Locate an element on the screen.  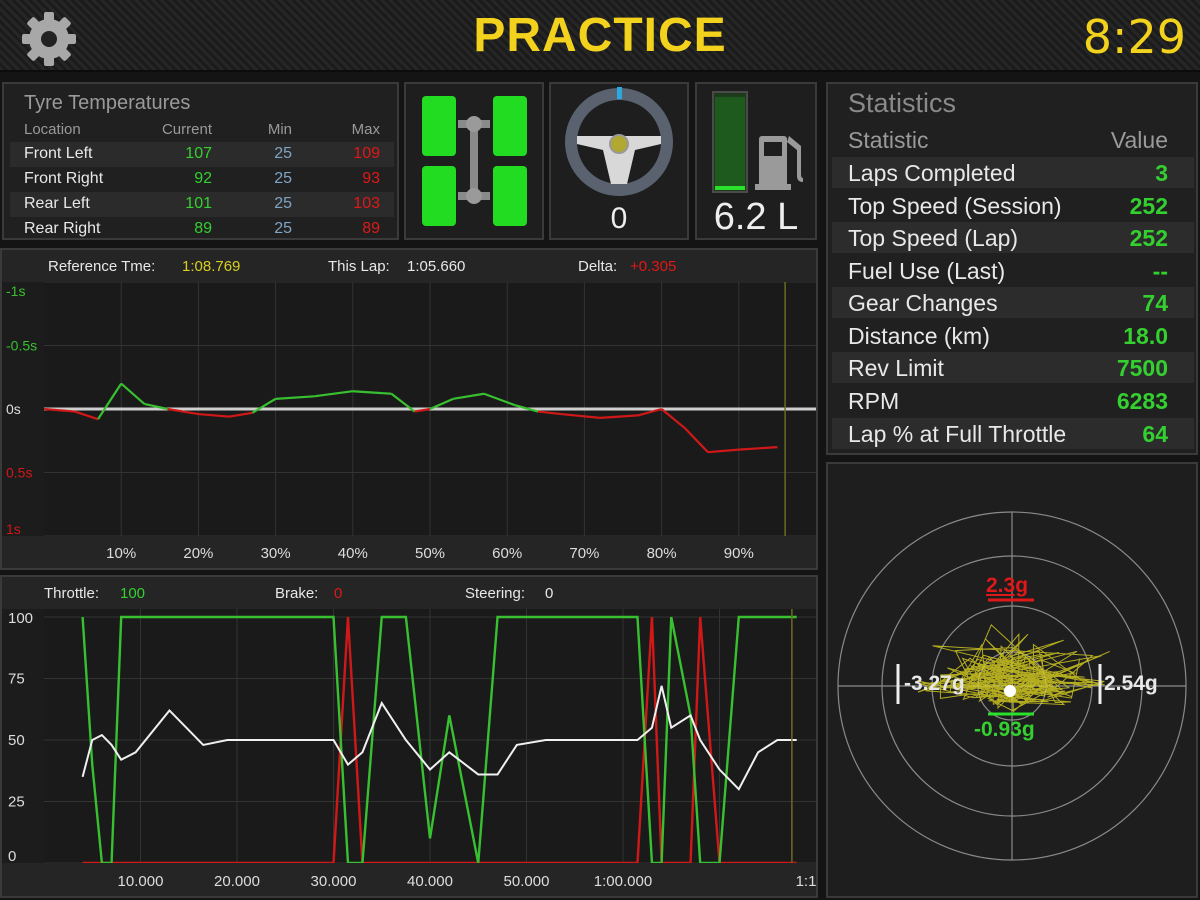
fuel-widget: 6.2 L is located at coordinates (756, 161).